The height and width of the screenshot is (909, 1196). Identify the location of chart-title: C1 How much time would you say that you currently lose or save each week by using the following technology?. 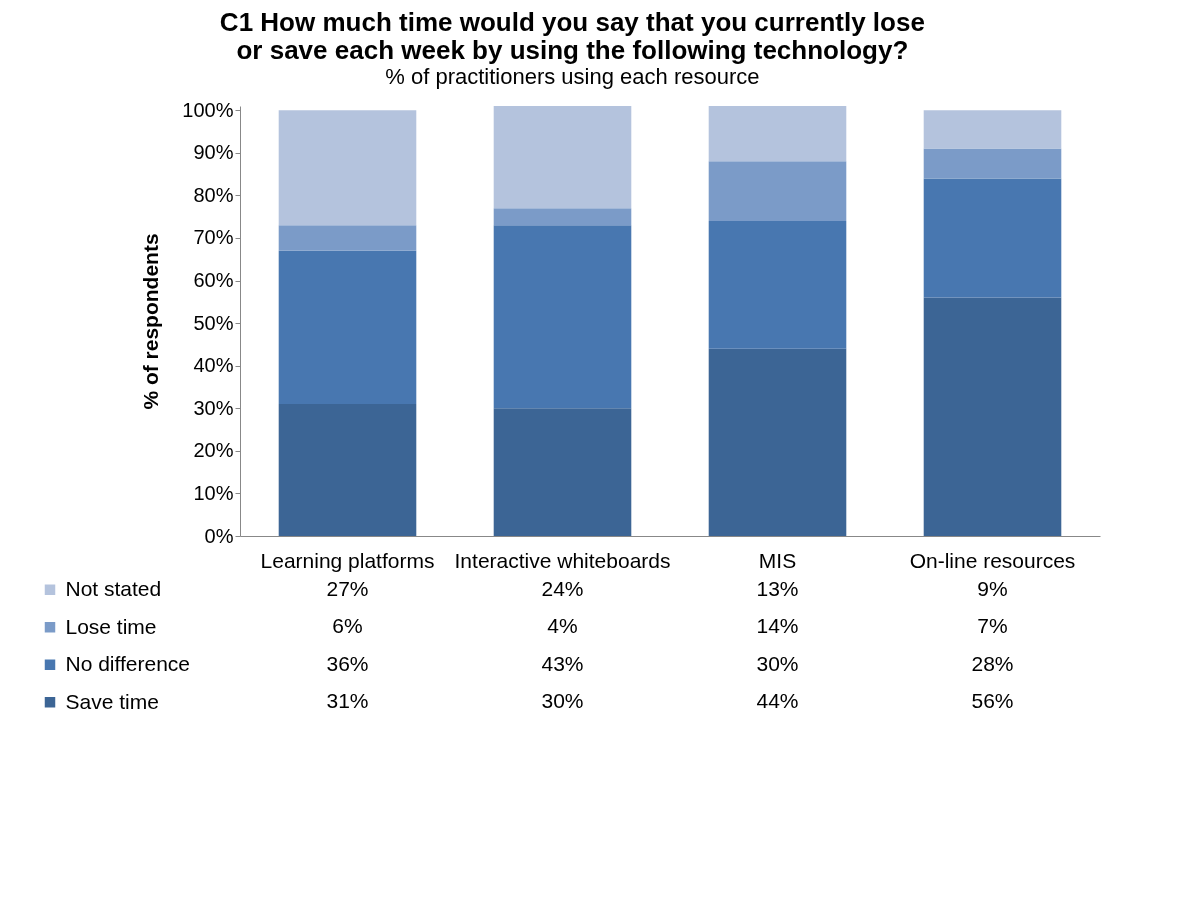
(572, 36).